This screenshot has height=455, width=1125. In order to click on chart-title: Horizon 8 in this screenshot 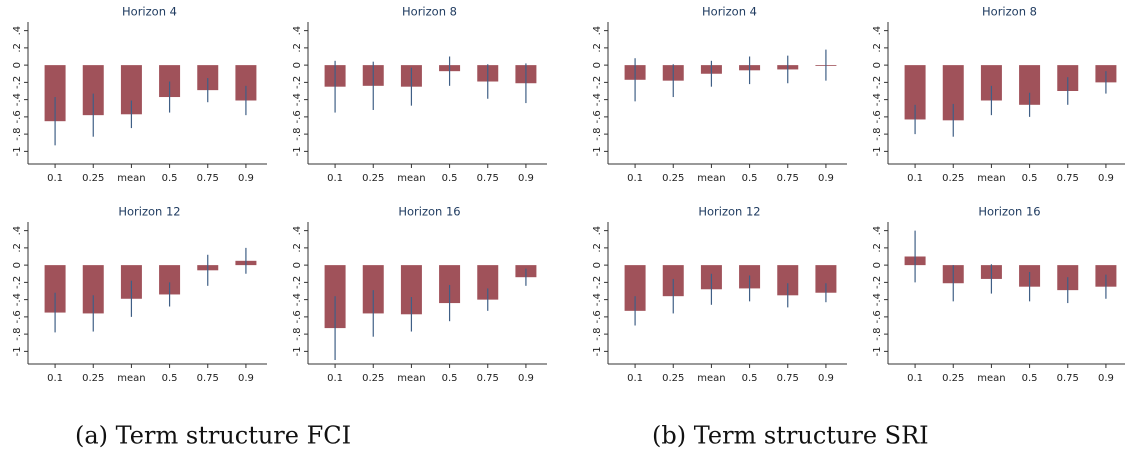, I will do `click(429, 12)`.